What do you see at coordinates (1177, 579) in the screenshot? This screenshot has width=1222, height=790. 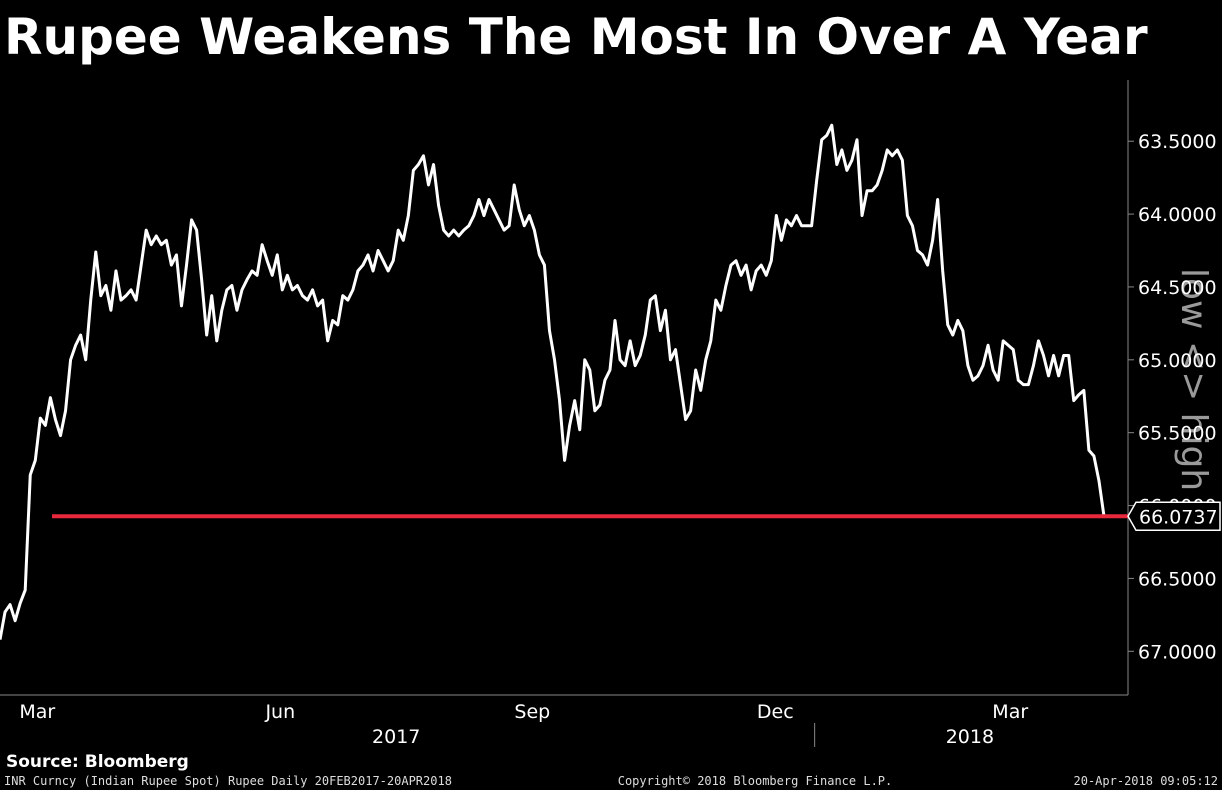 I see `y-tick-label: 66.5000` at bounding box center [1177, 579].